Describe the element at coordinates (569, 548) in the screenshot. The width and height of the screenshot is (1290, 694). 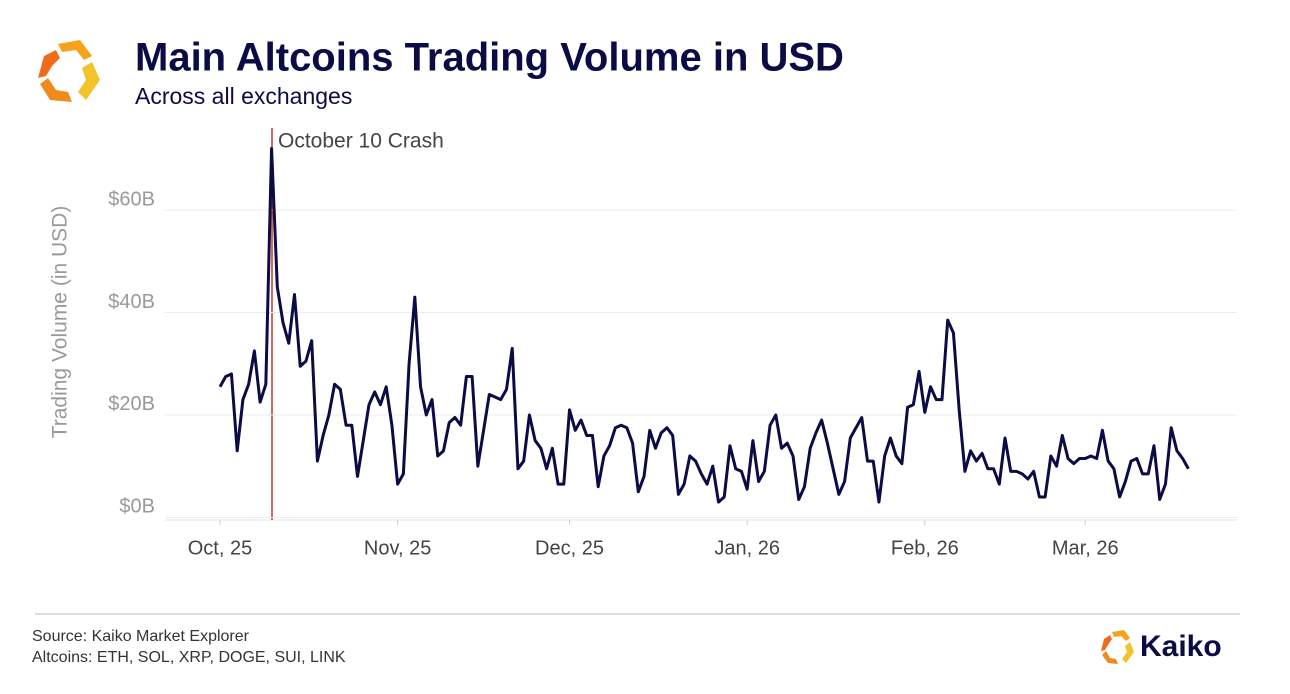
I see `x-tick-label: Dec, 25` at that location.